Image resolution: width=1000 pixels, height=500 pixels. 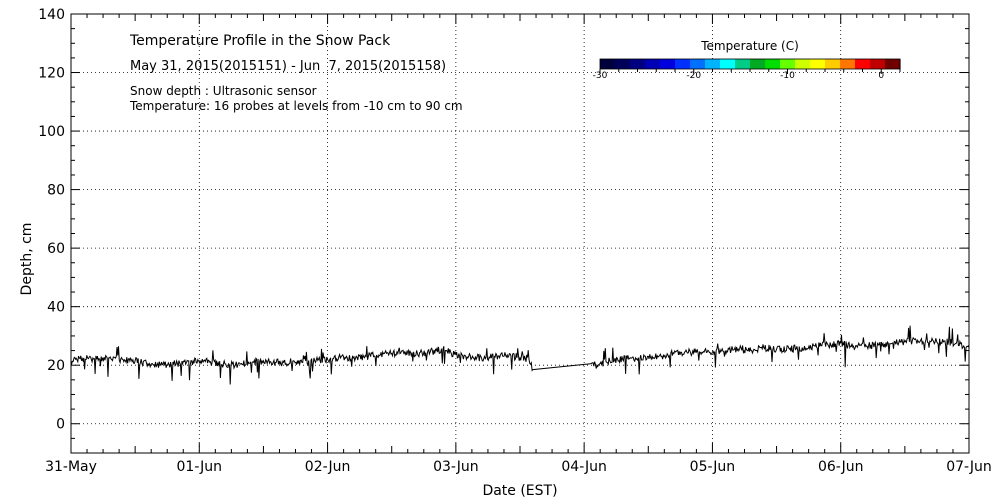 I want to click on x-tick-label: 06-Jun, so click(x=841, y=467).